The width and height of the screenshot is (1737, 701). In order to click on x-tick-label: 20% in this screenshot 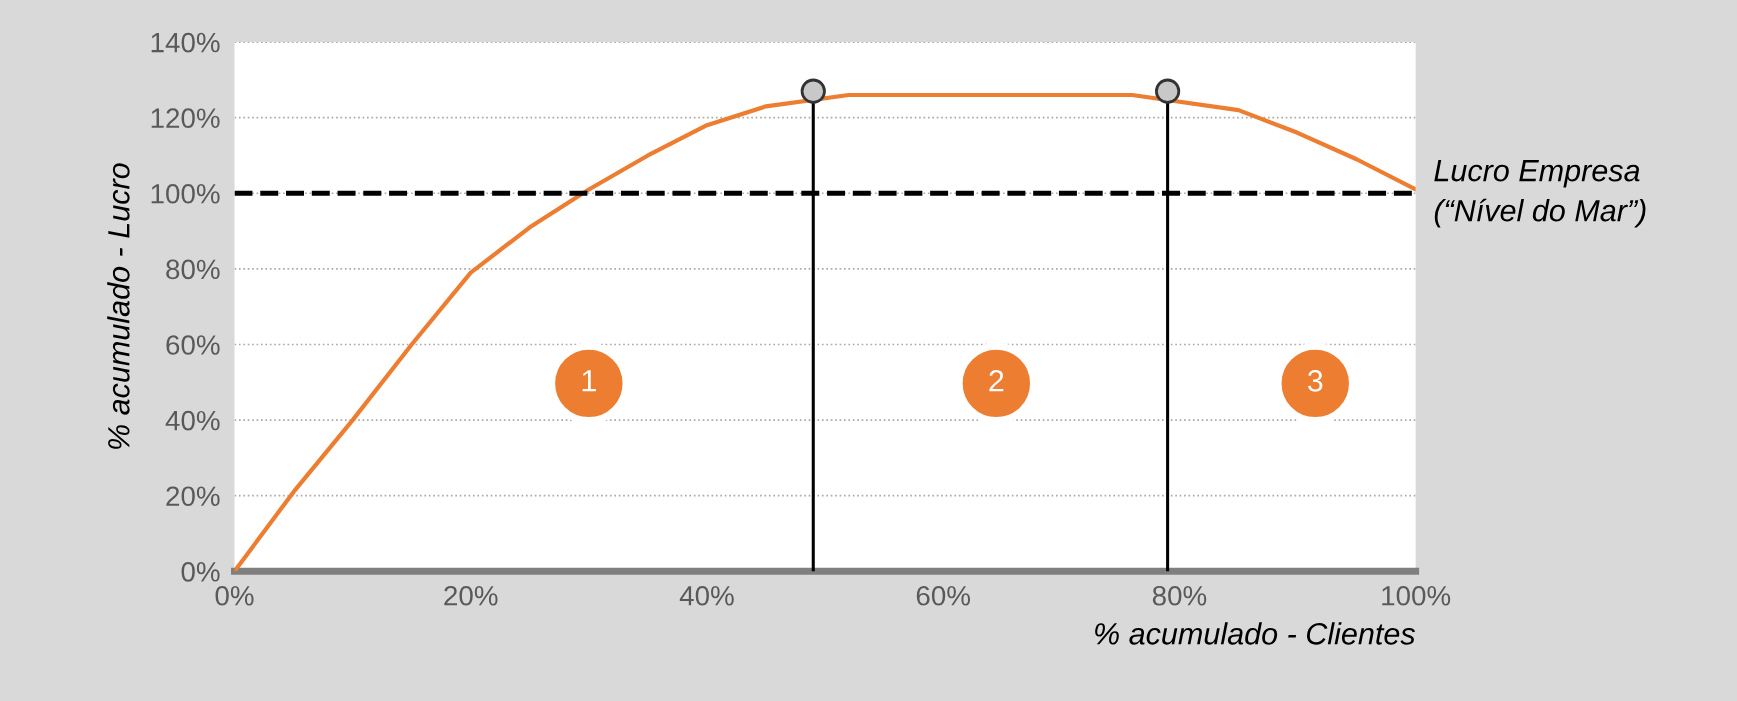, I will do `click(471, 595)`.